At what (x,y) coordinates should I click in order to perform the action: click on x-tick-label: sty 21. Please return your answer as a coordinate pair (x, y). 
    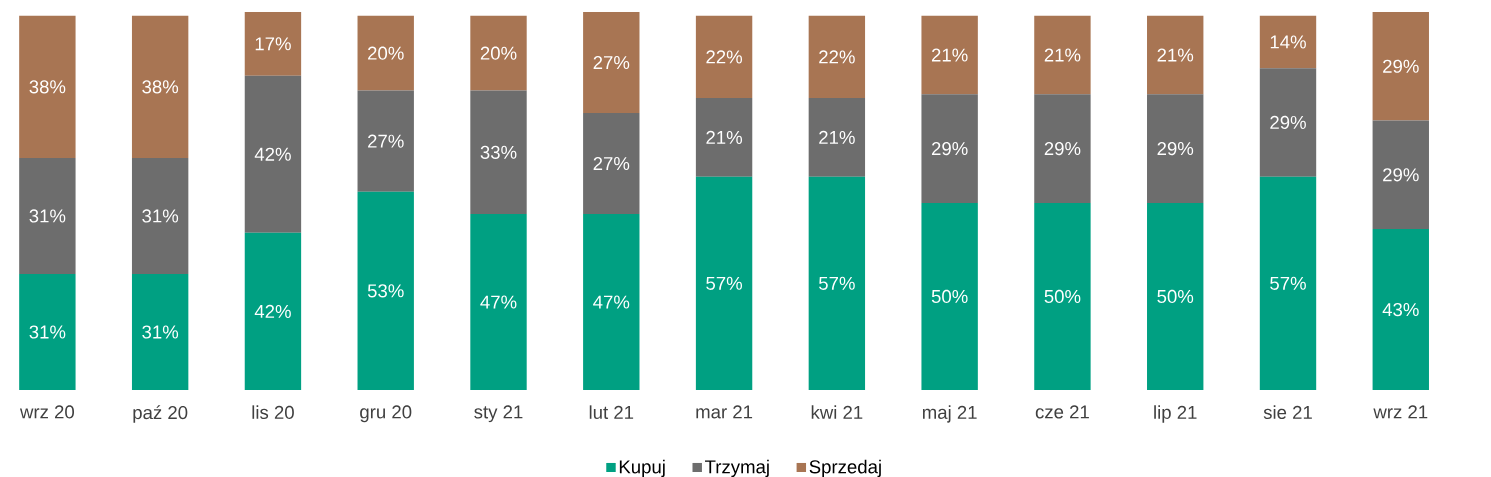
    Looking at the image, I should click on (498, 414).